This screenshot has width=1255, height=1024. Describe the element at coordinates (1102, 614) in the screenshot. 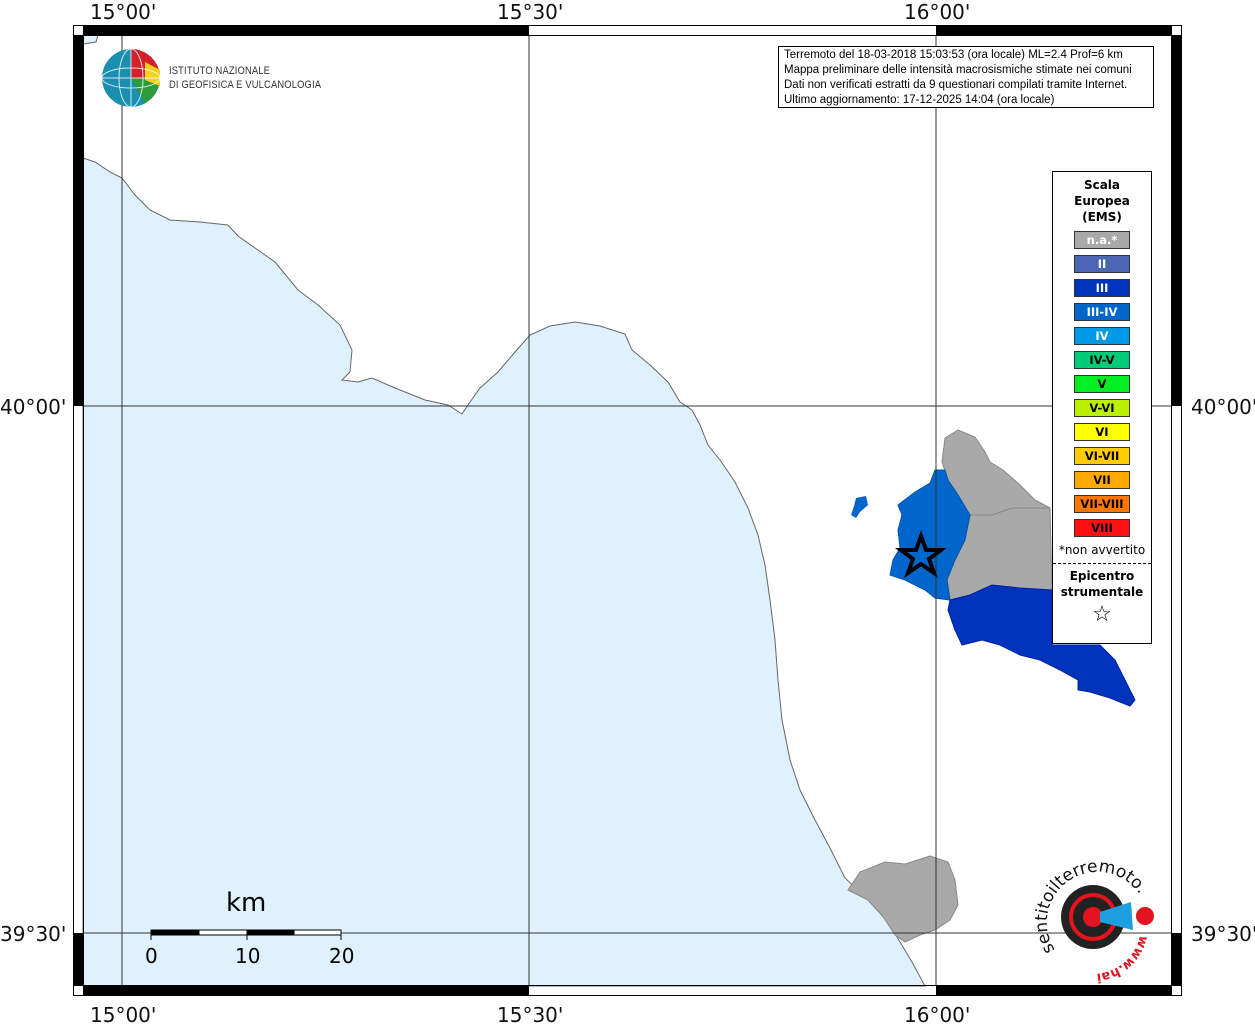

I see `legend-star-icon: ☆` at that location.